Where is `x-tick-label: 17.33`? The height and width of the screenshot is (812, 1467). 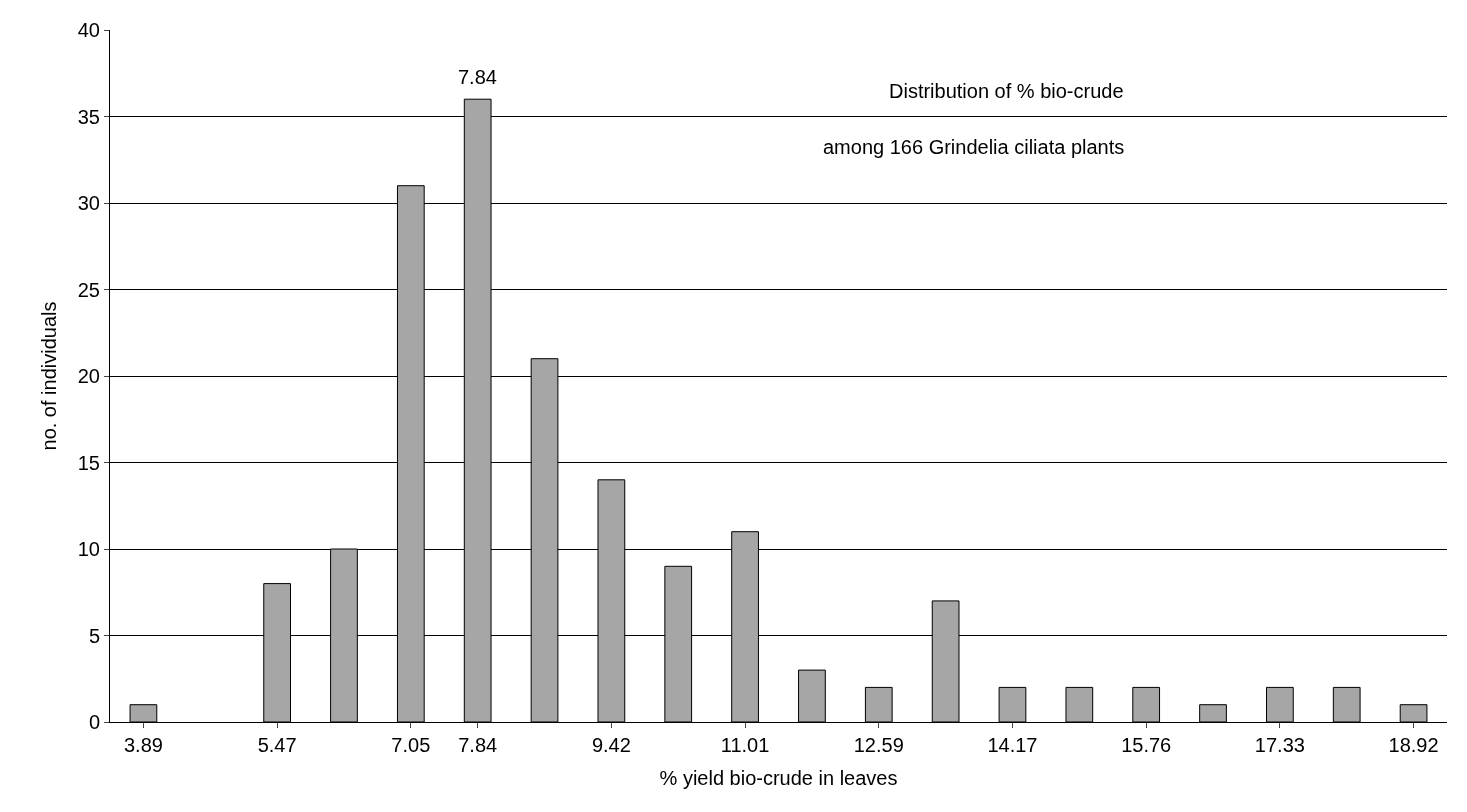 x-tick-label: 17.33 is located at coordinates (1279, 745).